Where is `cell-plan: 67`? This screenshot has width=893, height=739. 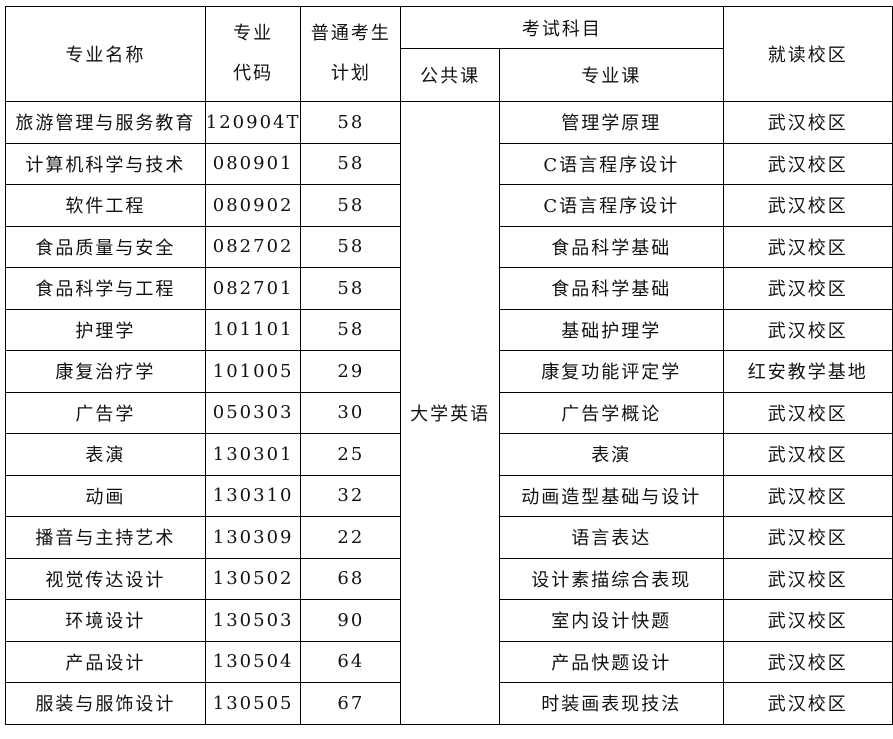
cell-plan: 67 is located at coordinates (351, 703).